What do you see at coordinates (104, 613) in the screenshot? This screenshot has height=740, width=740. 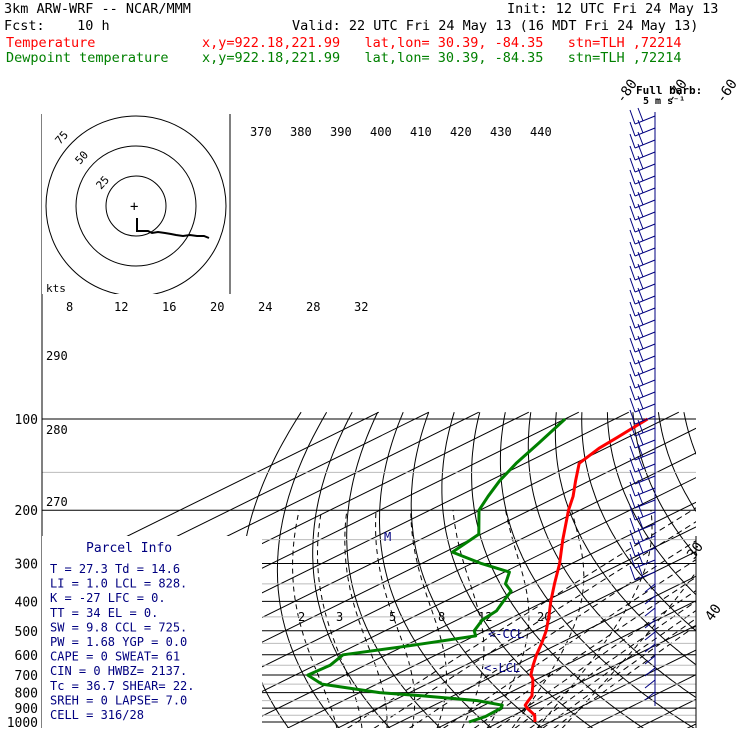 I see `parcel-info-row: TT = 34 EL = 0.` at bounding box center [104, 613].